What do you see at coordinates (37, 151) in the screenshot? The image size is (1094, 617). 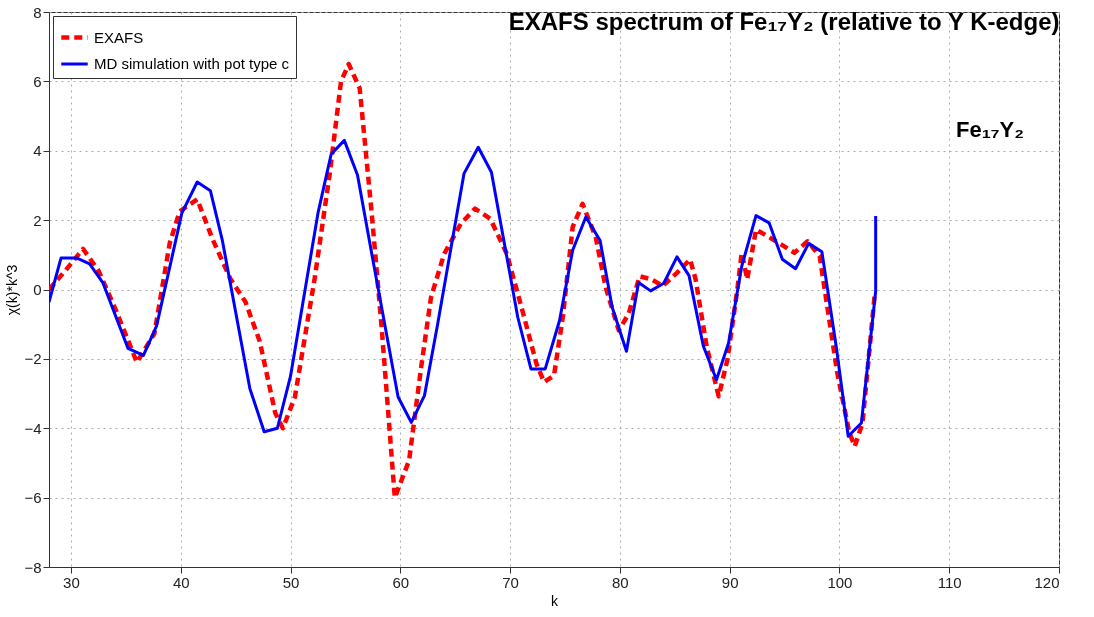 I see `y-tick-label: 4` at bounding box center [37, 151].